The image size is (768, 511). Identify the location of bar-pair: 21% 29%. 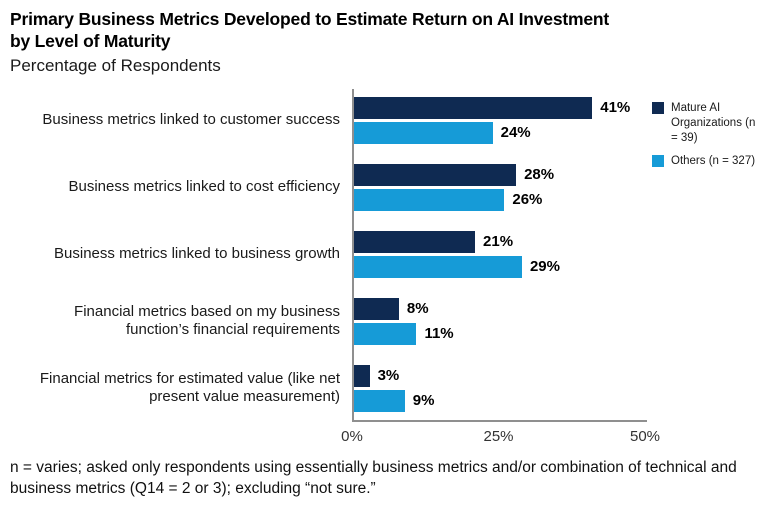
(555, 254).